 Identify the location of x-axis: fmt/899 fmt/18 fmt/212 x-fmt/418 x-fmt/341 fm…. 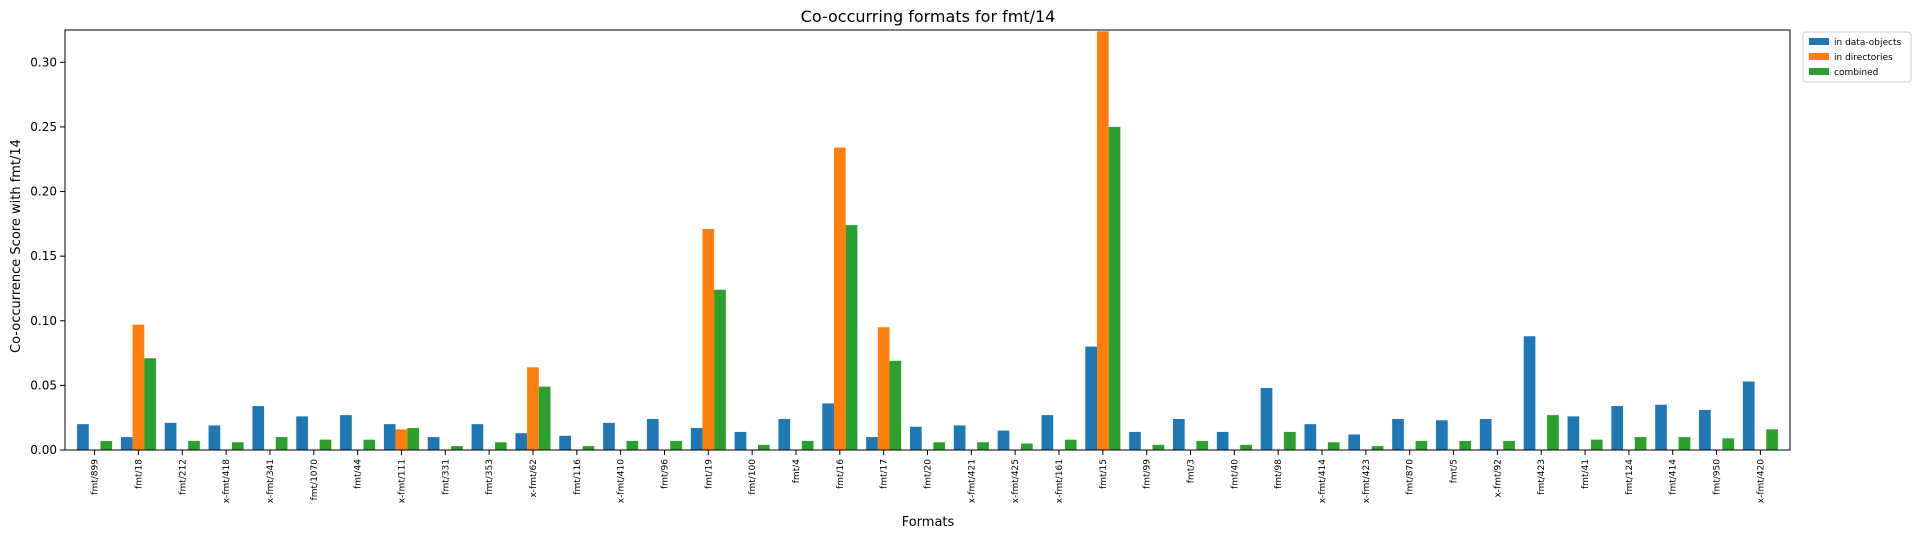
(928, 477).